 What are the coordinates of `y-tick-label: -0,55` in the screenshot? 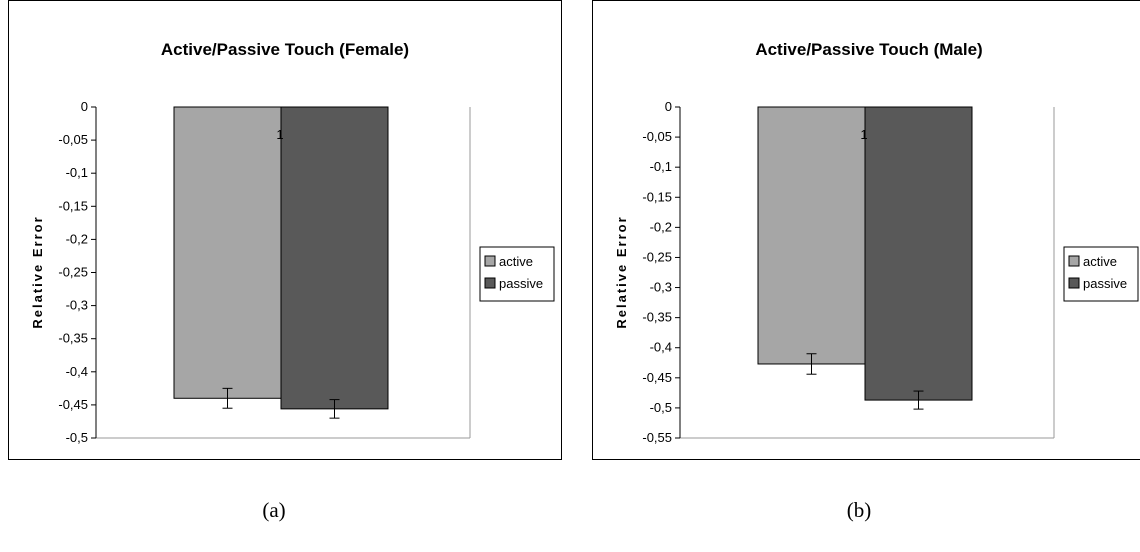 It's located at (657, 437).